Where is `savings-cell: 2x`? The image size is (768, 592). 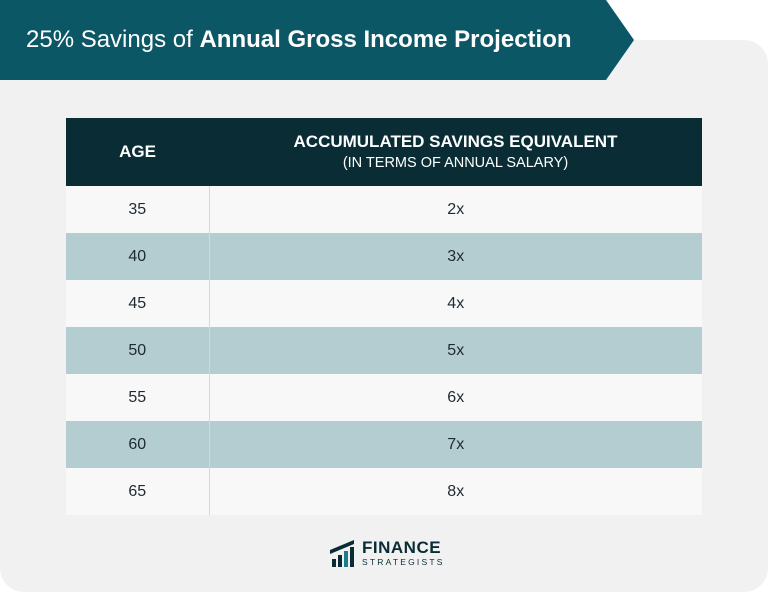 savings-cell: 2x is located at coordinates (455, 209).